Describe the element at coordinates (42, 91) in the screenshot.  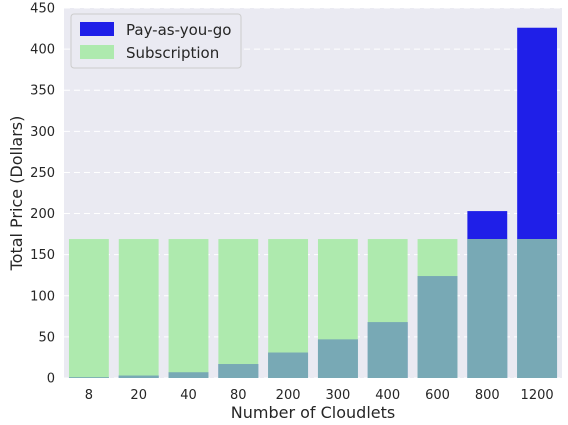
I see `y-tick-label: 350` at that location.